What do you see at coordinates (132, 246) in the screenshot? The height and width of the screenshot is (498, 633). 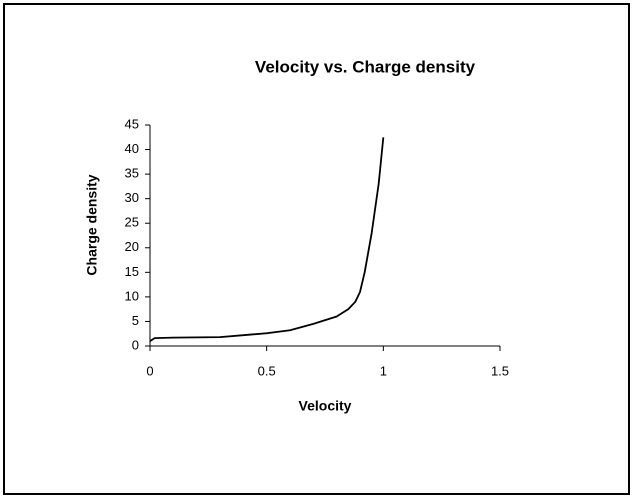 I see `y-tick-label: 20` at bounding box center [132, 246].